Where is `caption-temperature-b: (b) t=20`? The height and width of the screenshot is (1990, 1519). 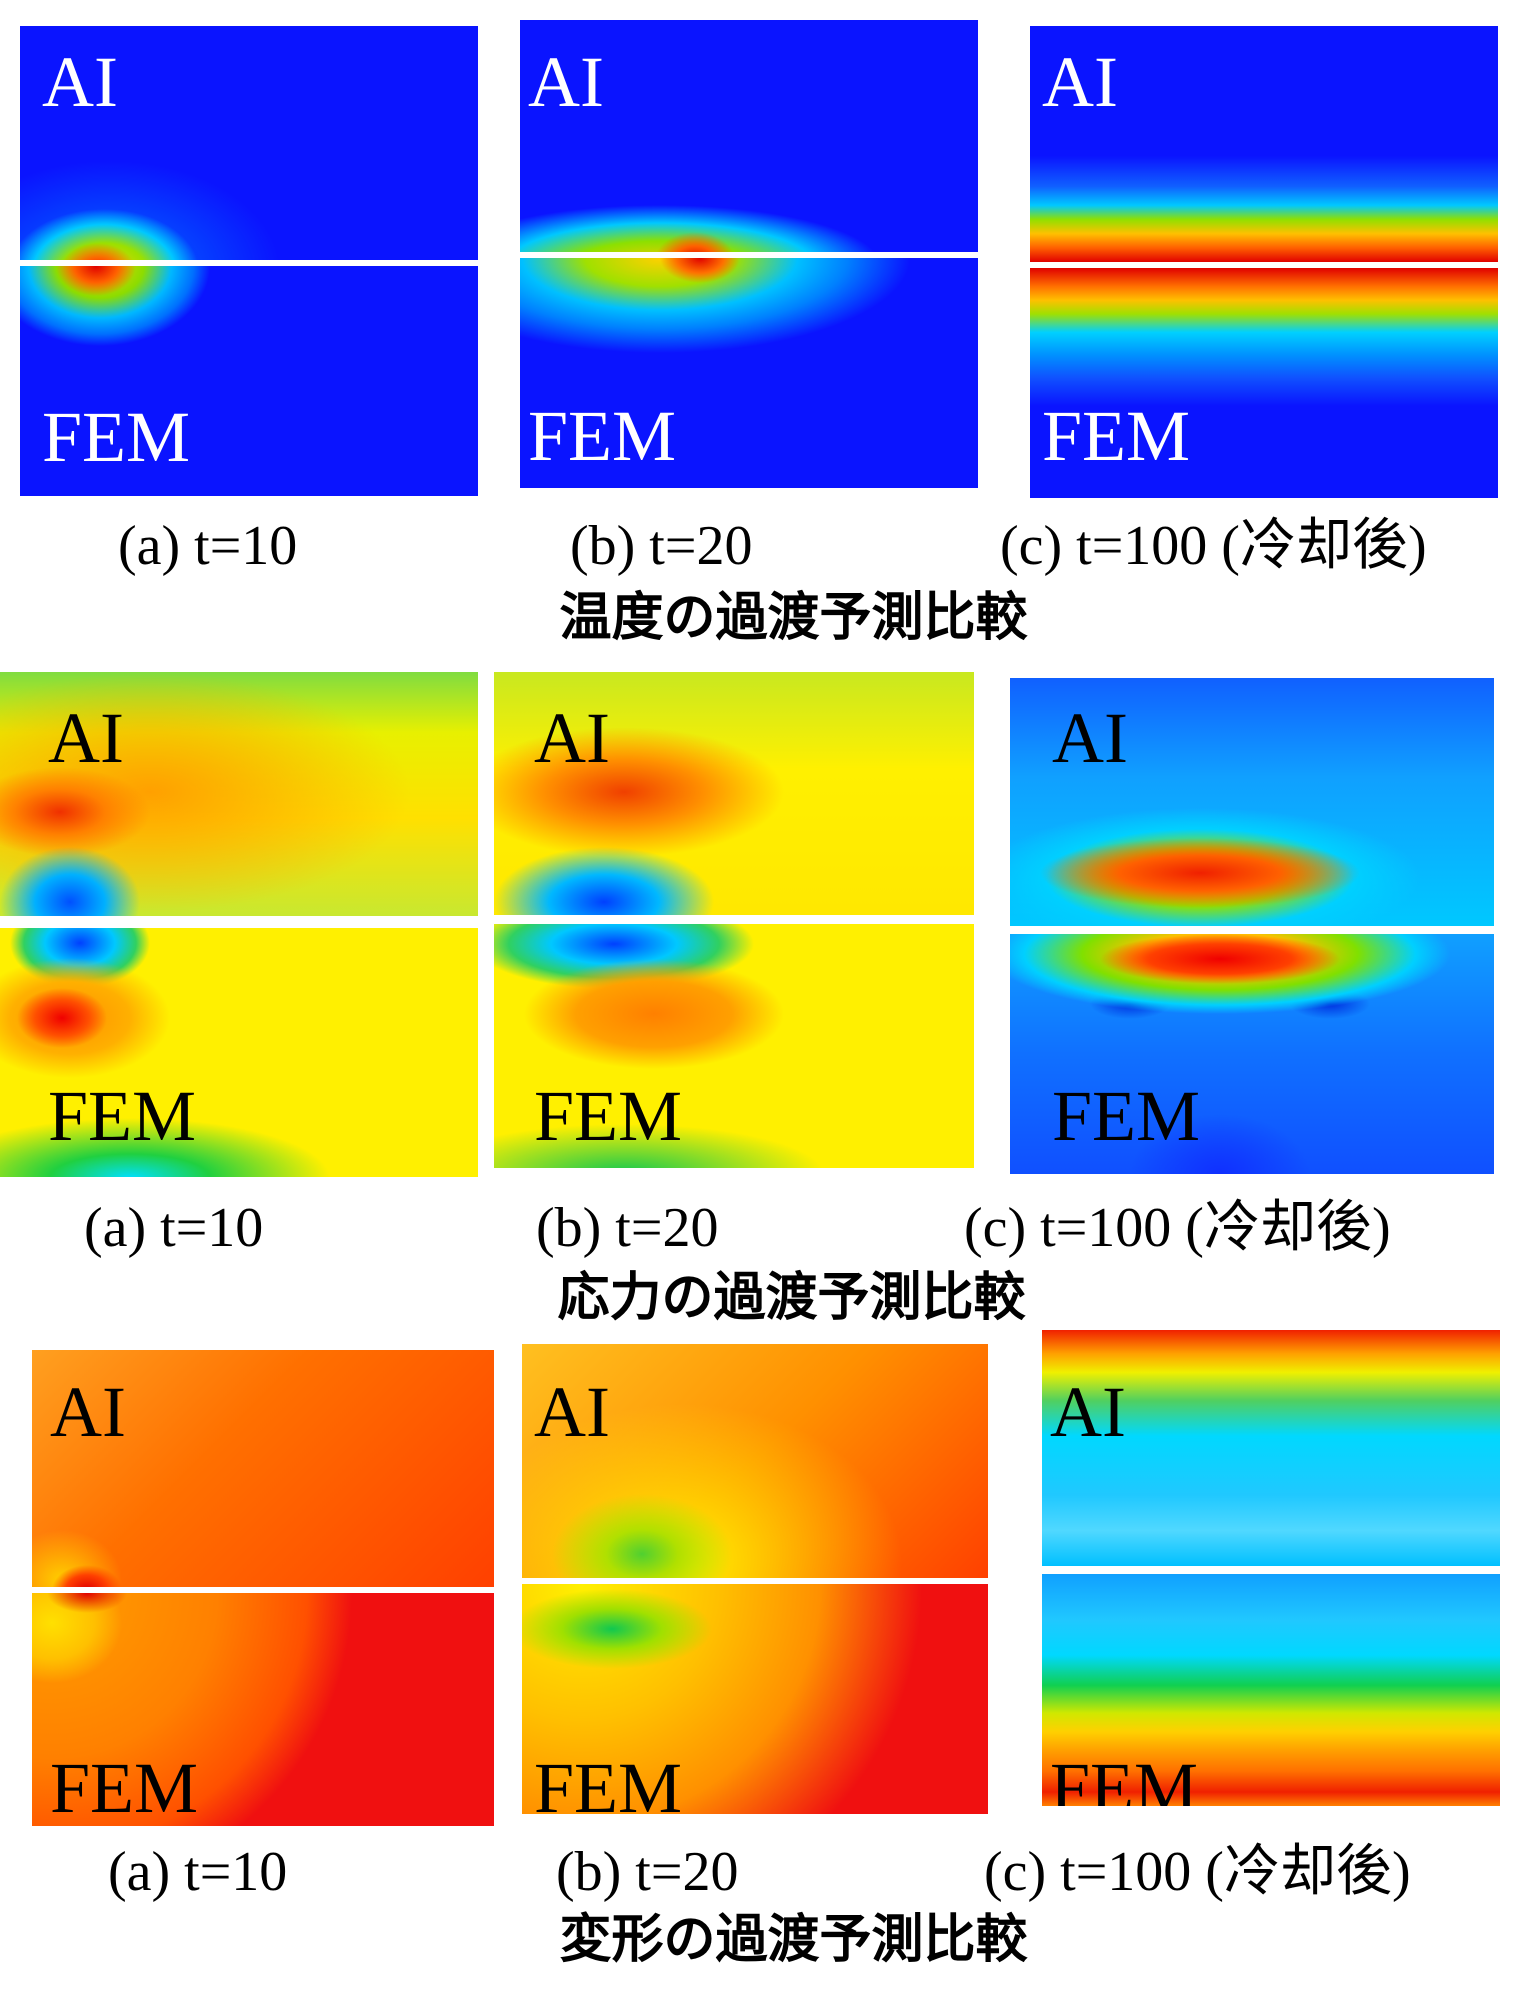 caption-temperature-b: (b) t=20 is located at coordinates (661, 546).